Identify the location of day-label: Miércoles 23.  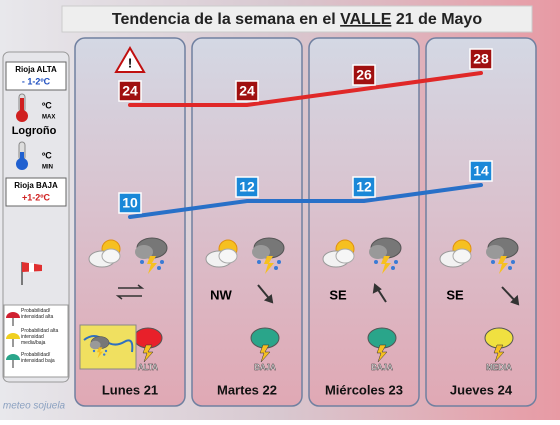
(364, 389).